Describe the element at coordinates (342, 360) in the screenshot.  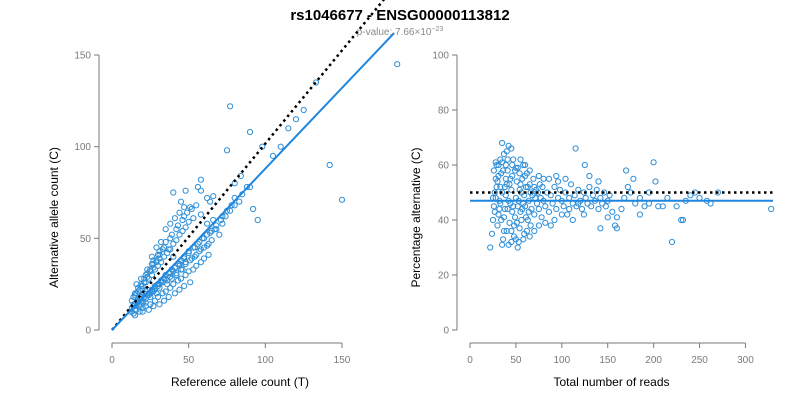
I see `left-x-tick-label: 150` at that location.